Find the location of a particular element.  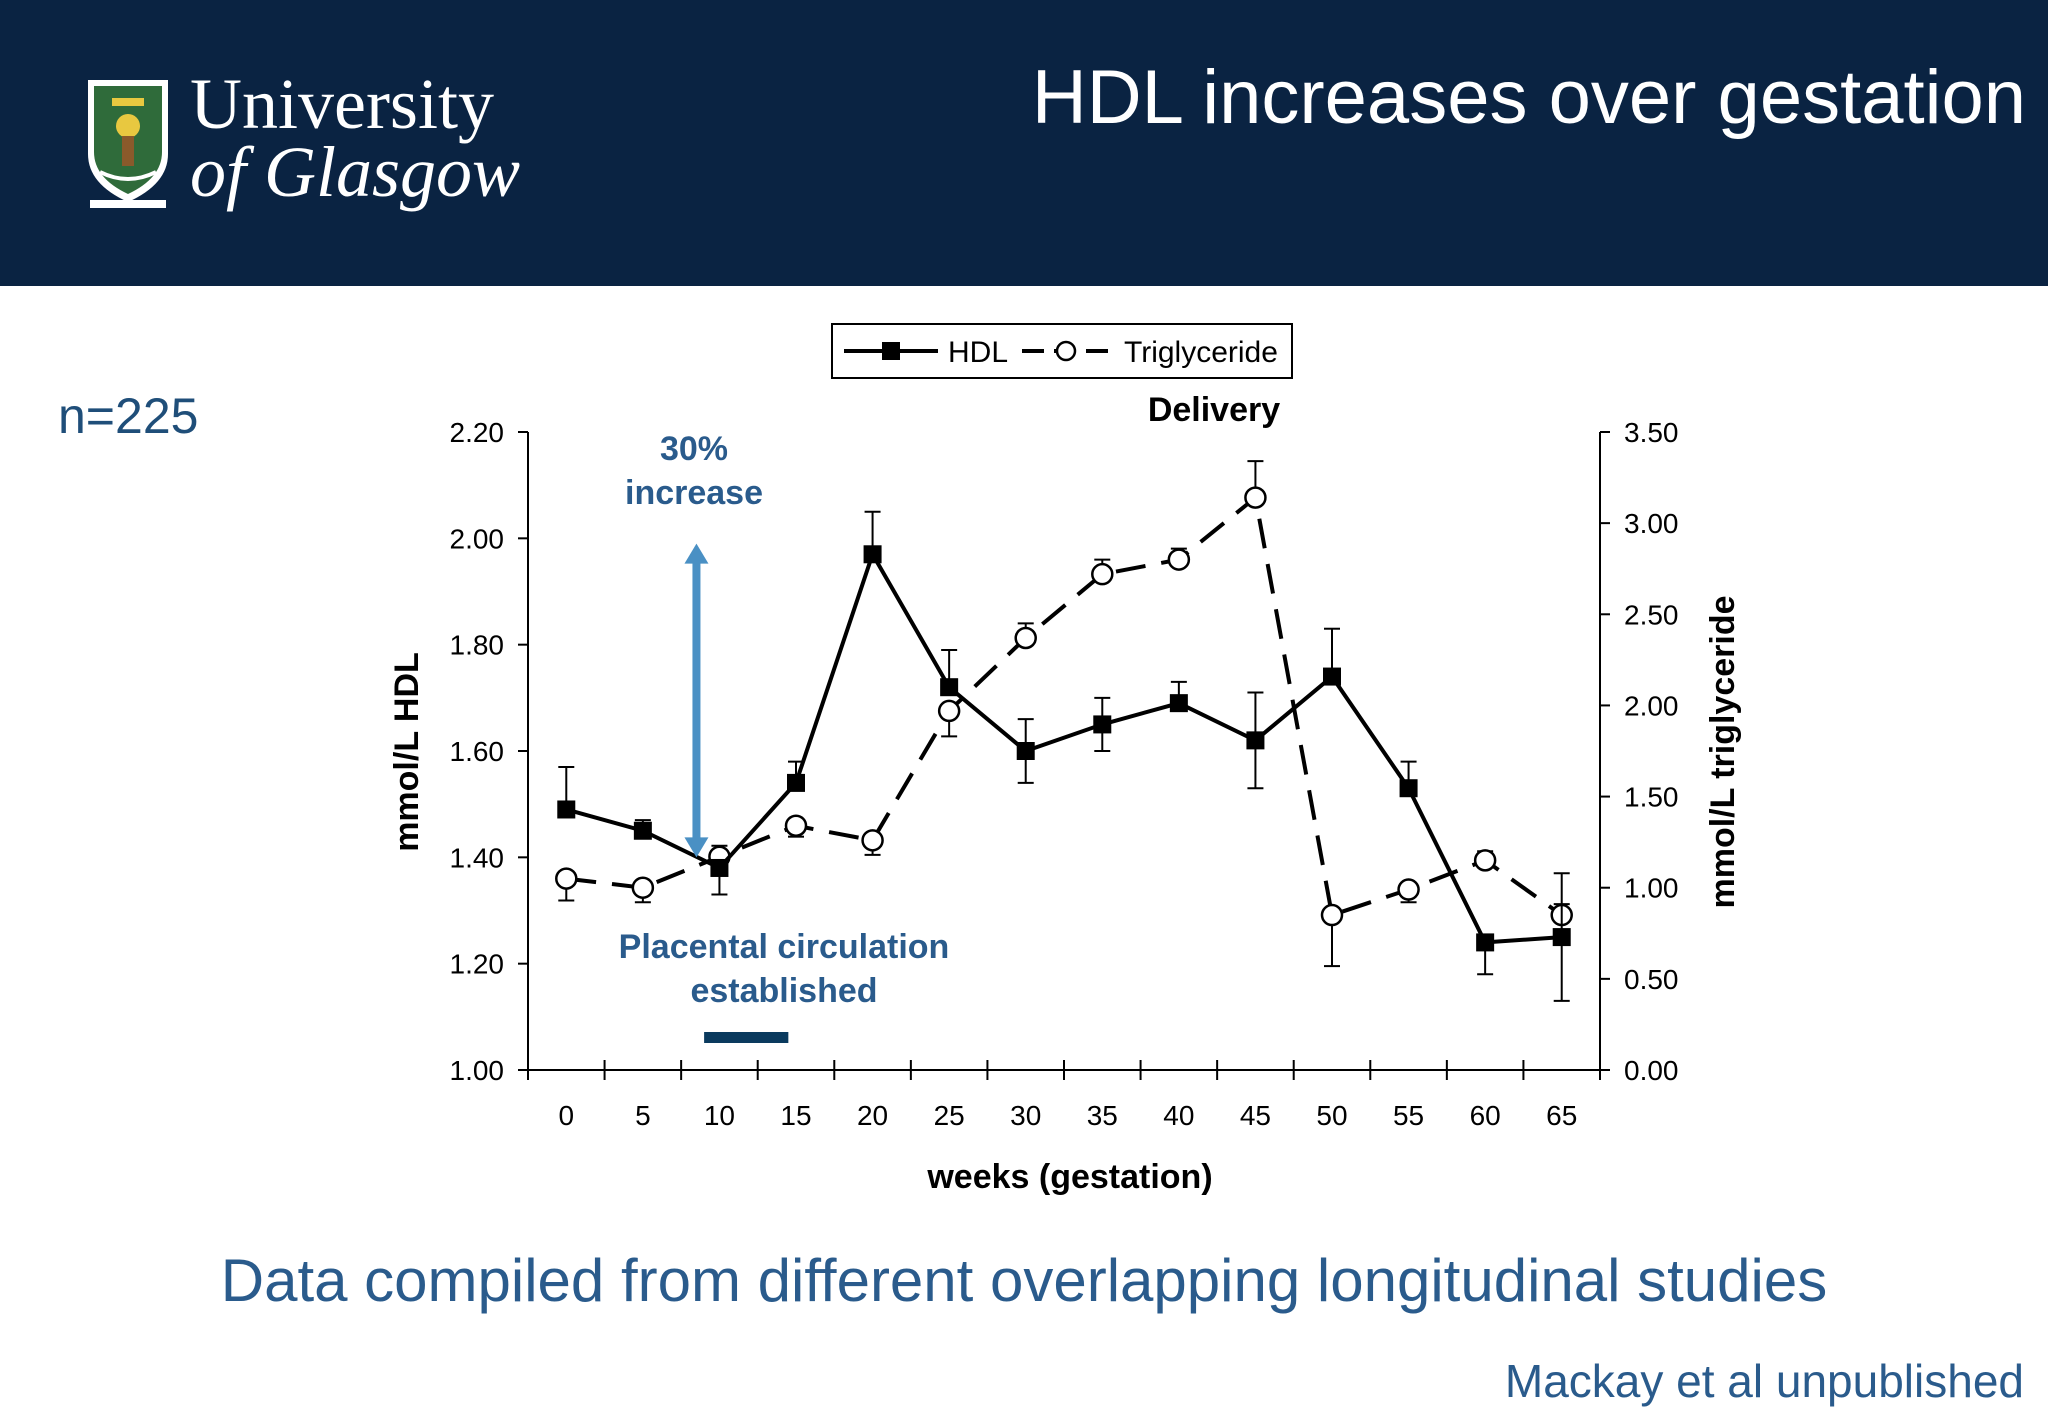

legend-triglyceride-marker is located at coordinates (1066, 351).